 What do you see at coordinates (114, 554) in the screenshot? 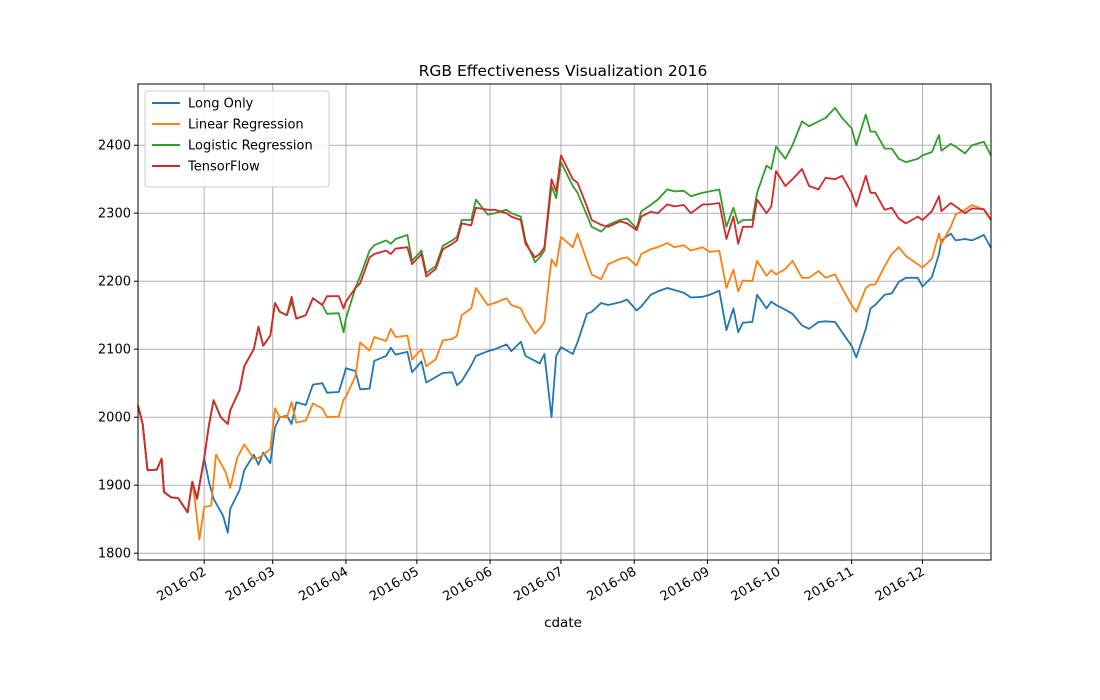
I see `y-tick-label: 1800` at bounding box center [114, 554].